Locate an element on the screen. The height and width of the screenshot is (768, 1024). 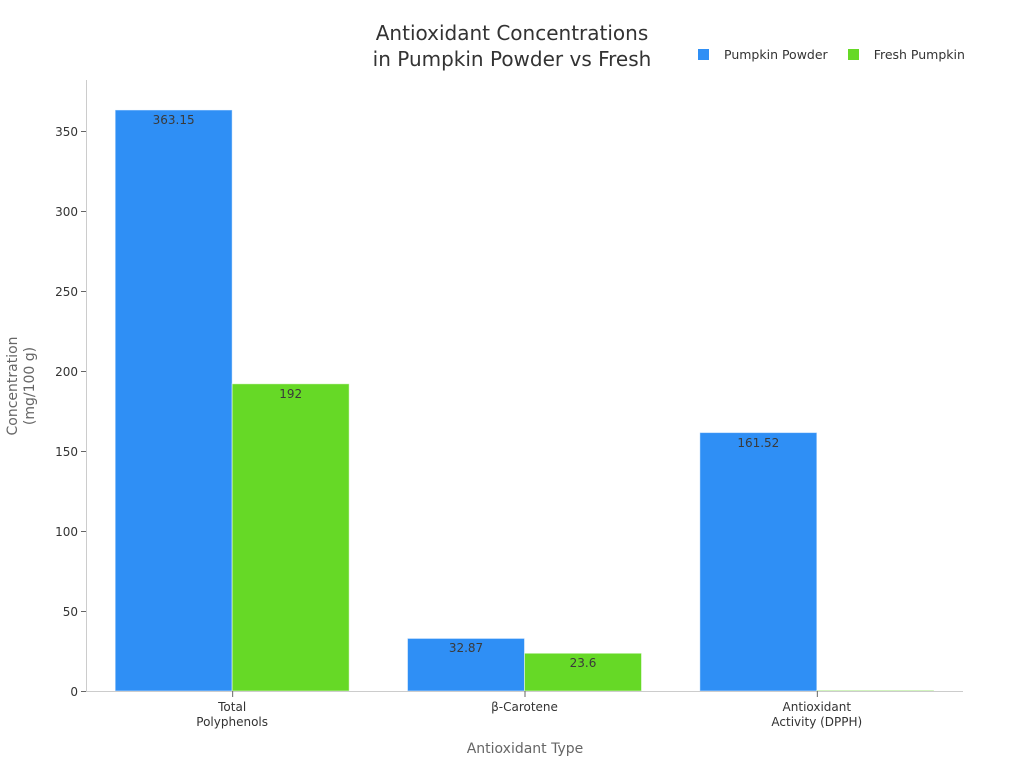
legend-label-pumpkin-powder: Pumpkin Powder is located at coordinates (776, 54).